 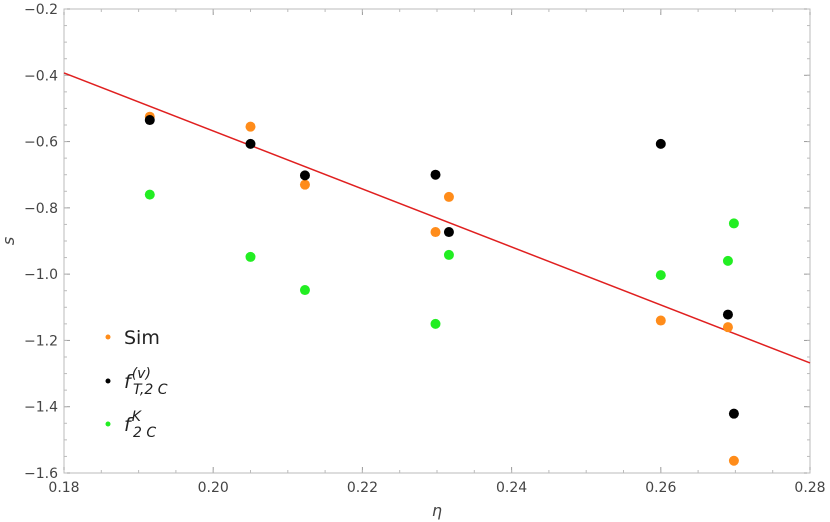 I want to click on y-tick-label: −1.4, so click(x=41, y=408).